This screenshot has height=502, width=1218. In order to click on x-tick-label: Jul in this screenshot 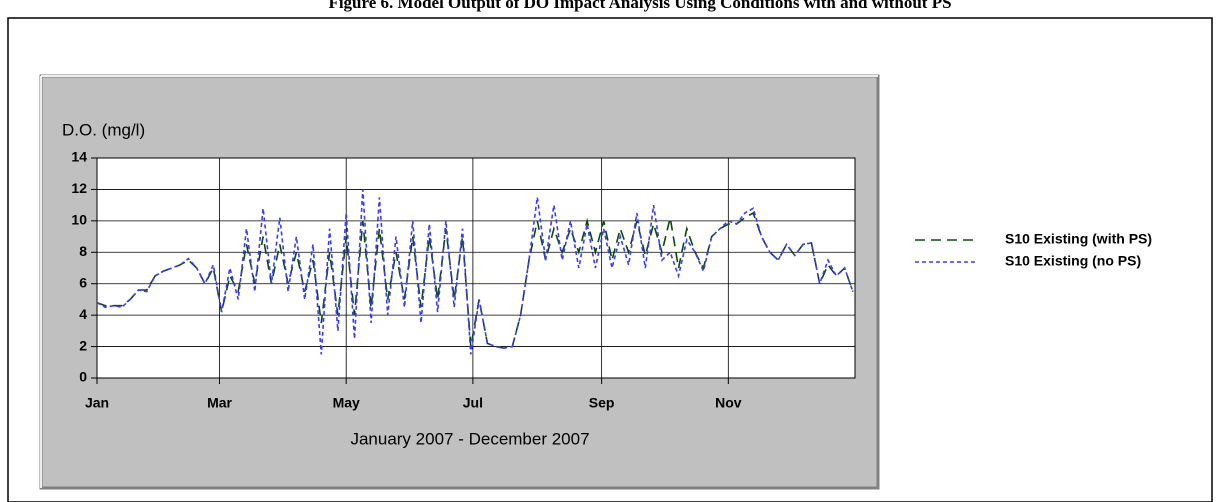, I will do `click(473, 403)`.